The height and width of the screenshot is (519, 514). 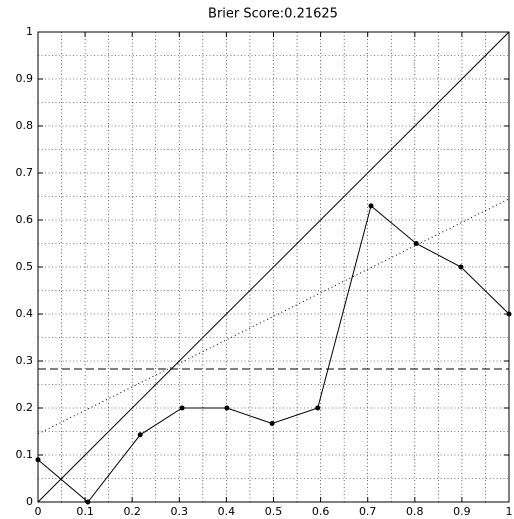 What do you see at coordinates (38, 511) in the screenshot?
I see `x-tick-label: 0` at bounding box center [38, 511].